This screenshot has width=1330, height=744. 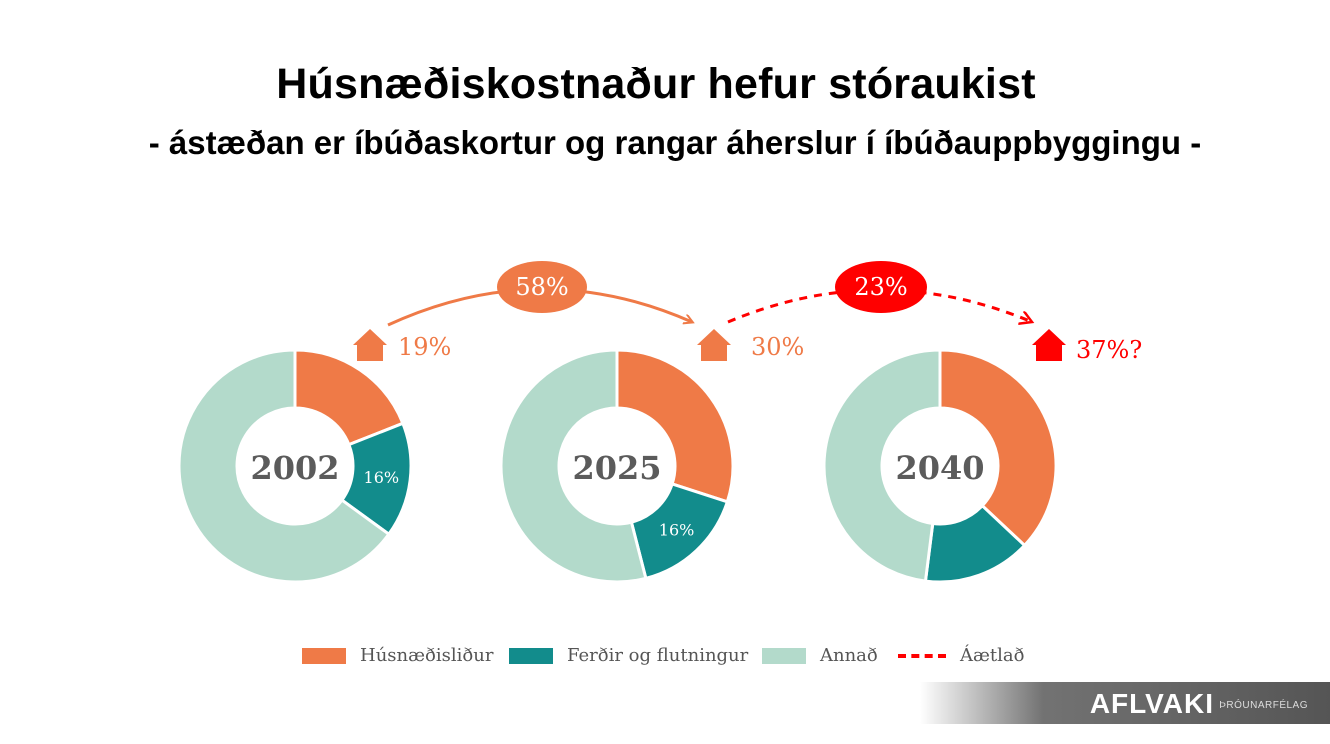 I want to click on slice-label-2025: 16%, so click(x=677, y=529).